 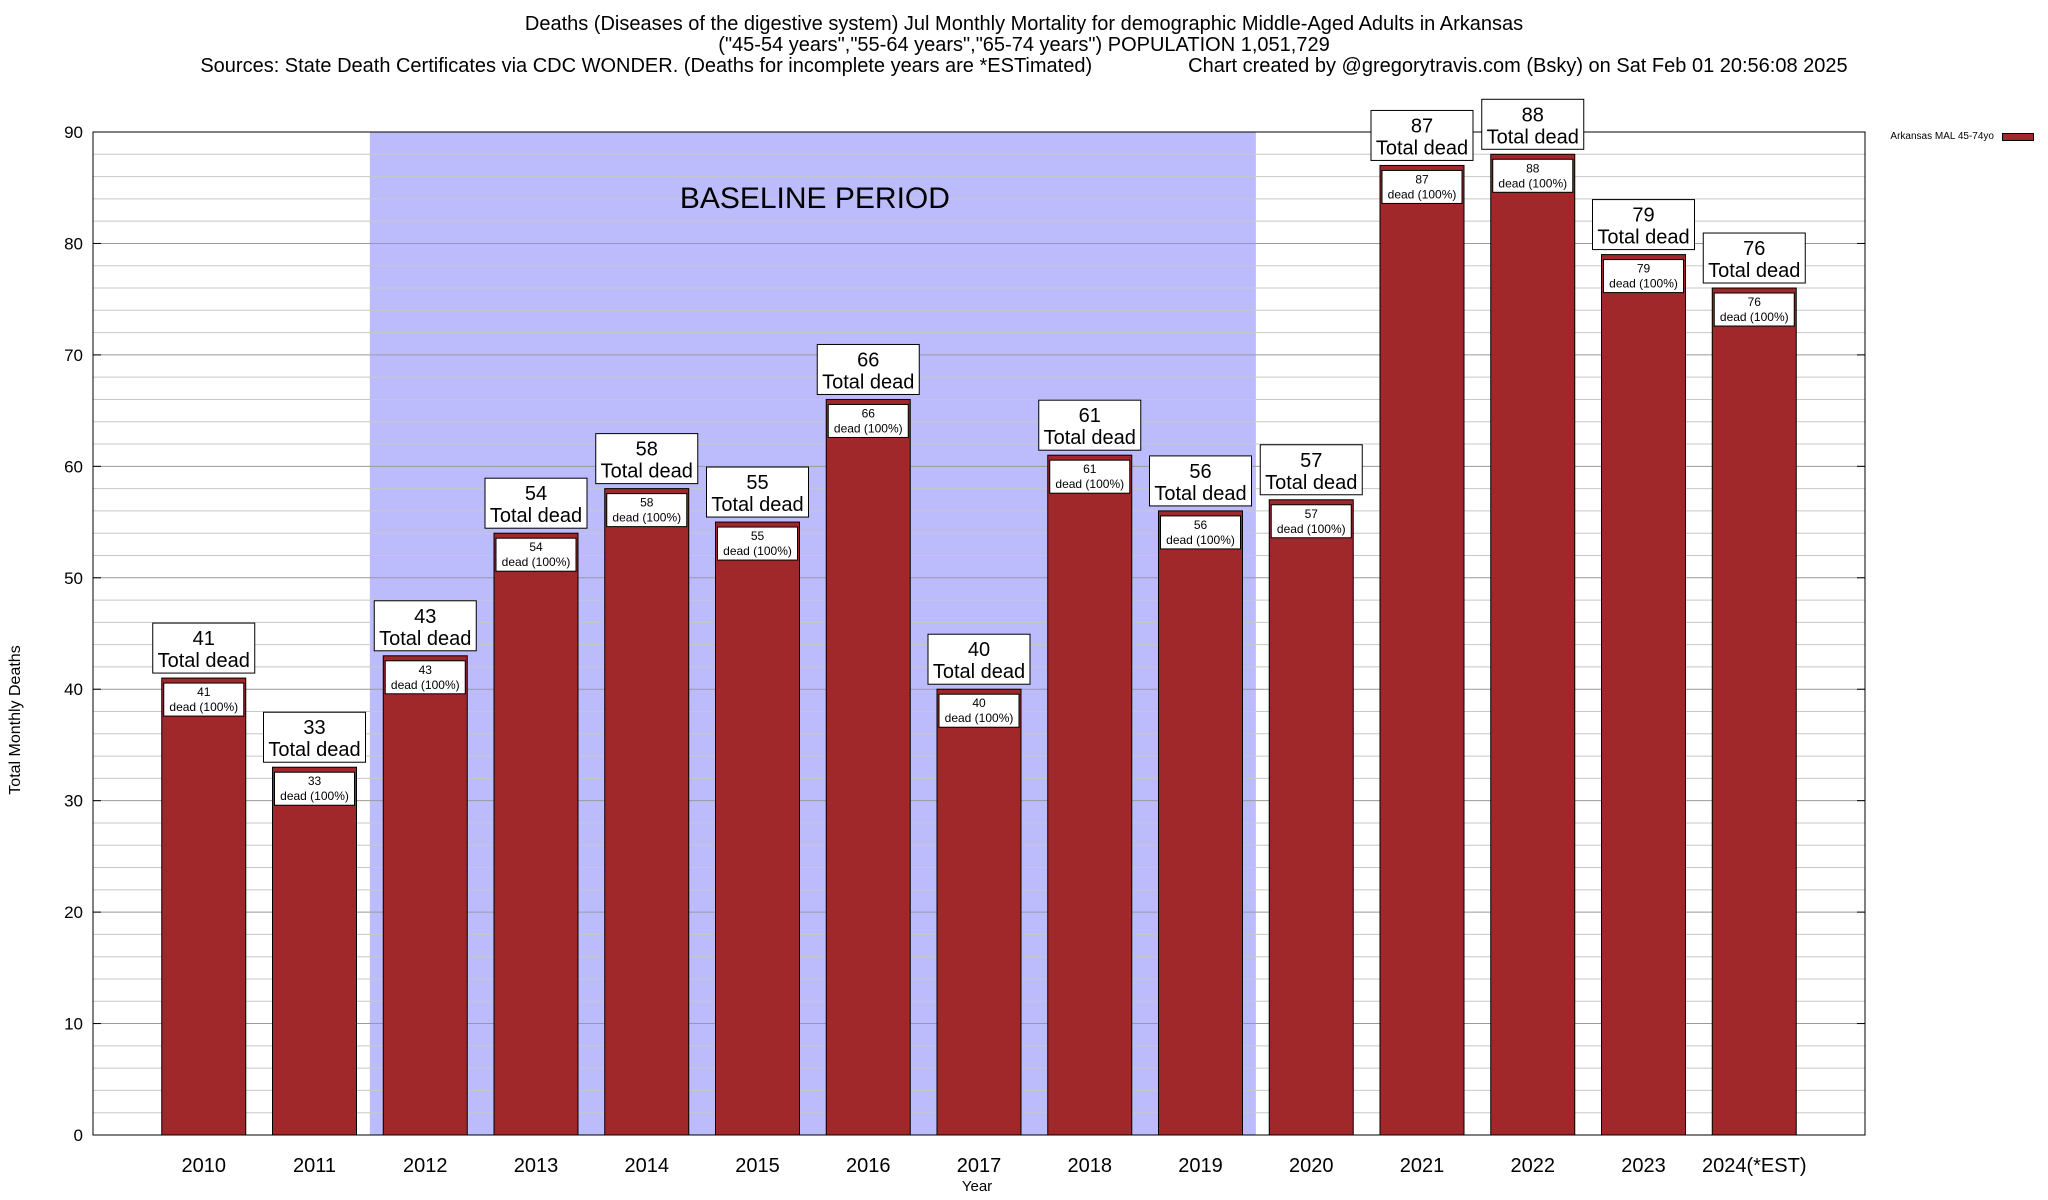 I want to click on bar-inner-value: 66, so click(x=869, y=413).